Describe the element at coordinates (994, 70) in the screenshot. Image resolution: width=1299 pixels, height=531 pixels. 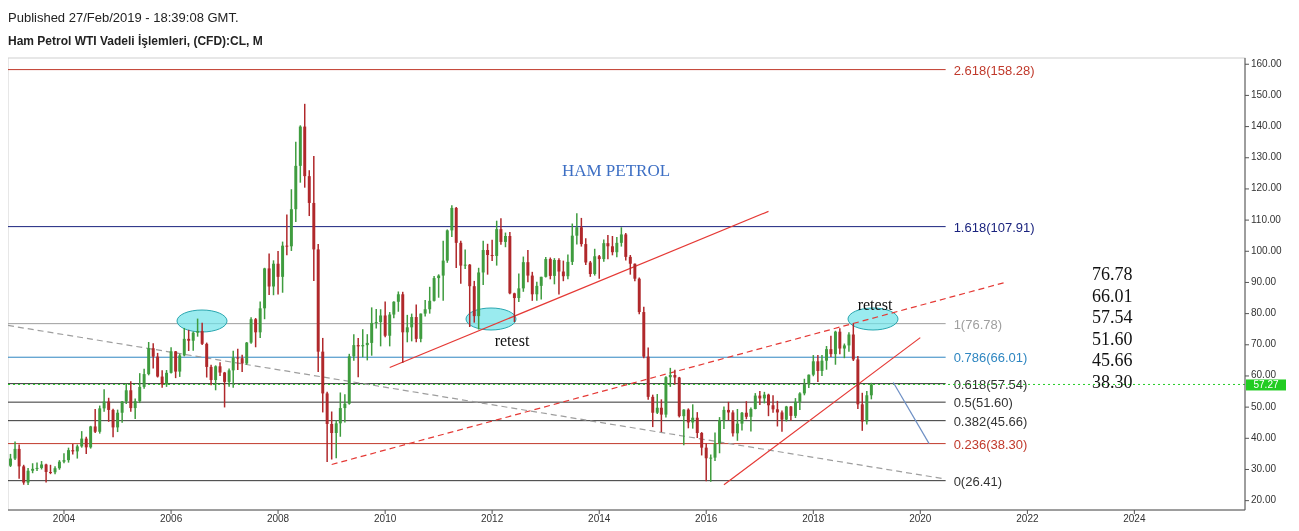
I see `ref-line-label: 2.618(158.28)` at that location.